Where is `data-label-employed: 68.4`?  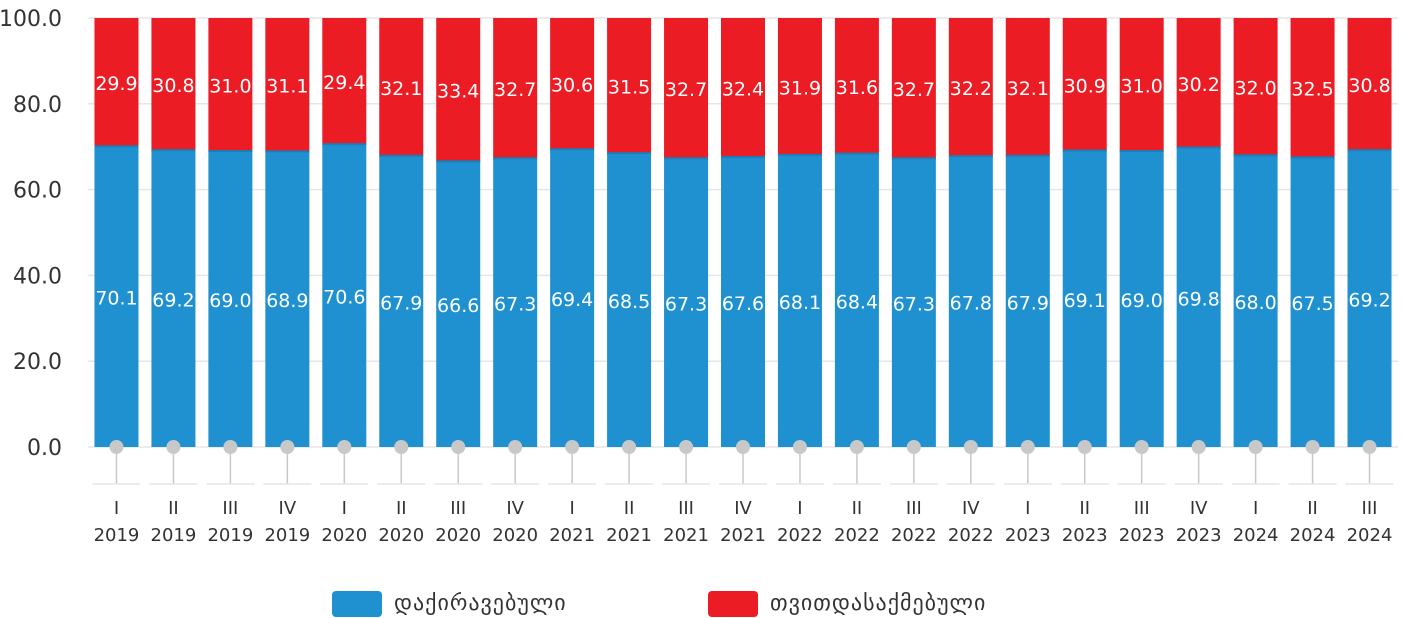
data-label-employed: 68.4 is located at coordinates (857, 302).